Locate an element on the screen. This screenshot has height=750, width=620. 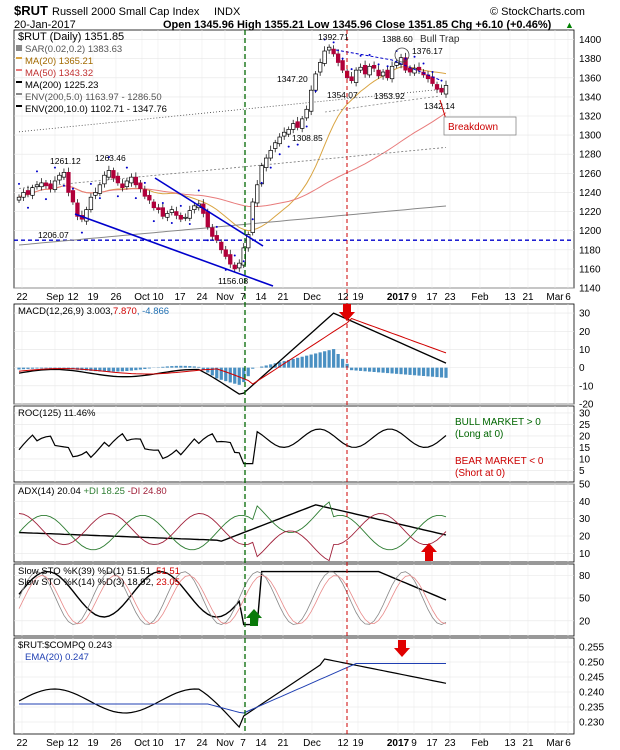
adx-tick-label: 50 is located at coordinates (585, 485).